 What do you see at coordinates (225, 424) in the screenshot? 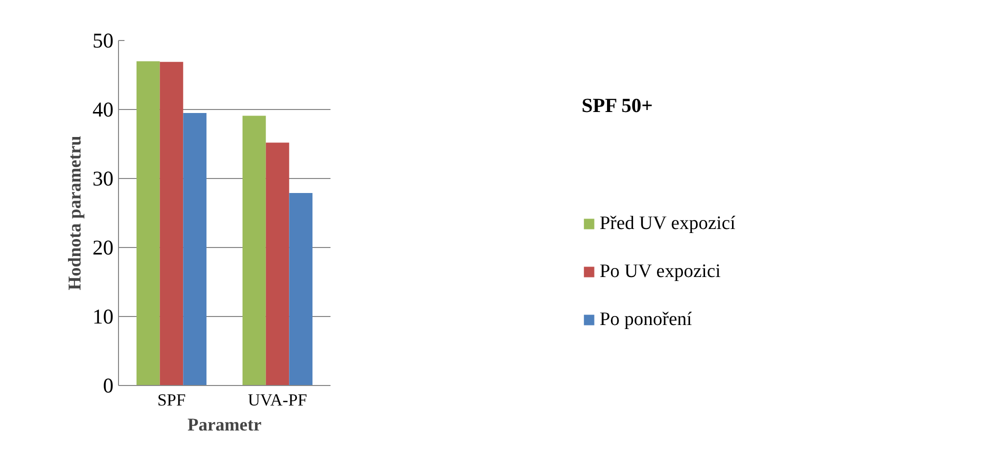
I see `x-axis-title: Parametr` at bounding box center [225, 424].